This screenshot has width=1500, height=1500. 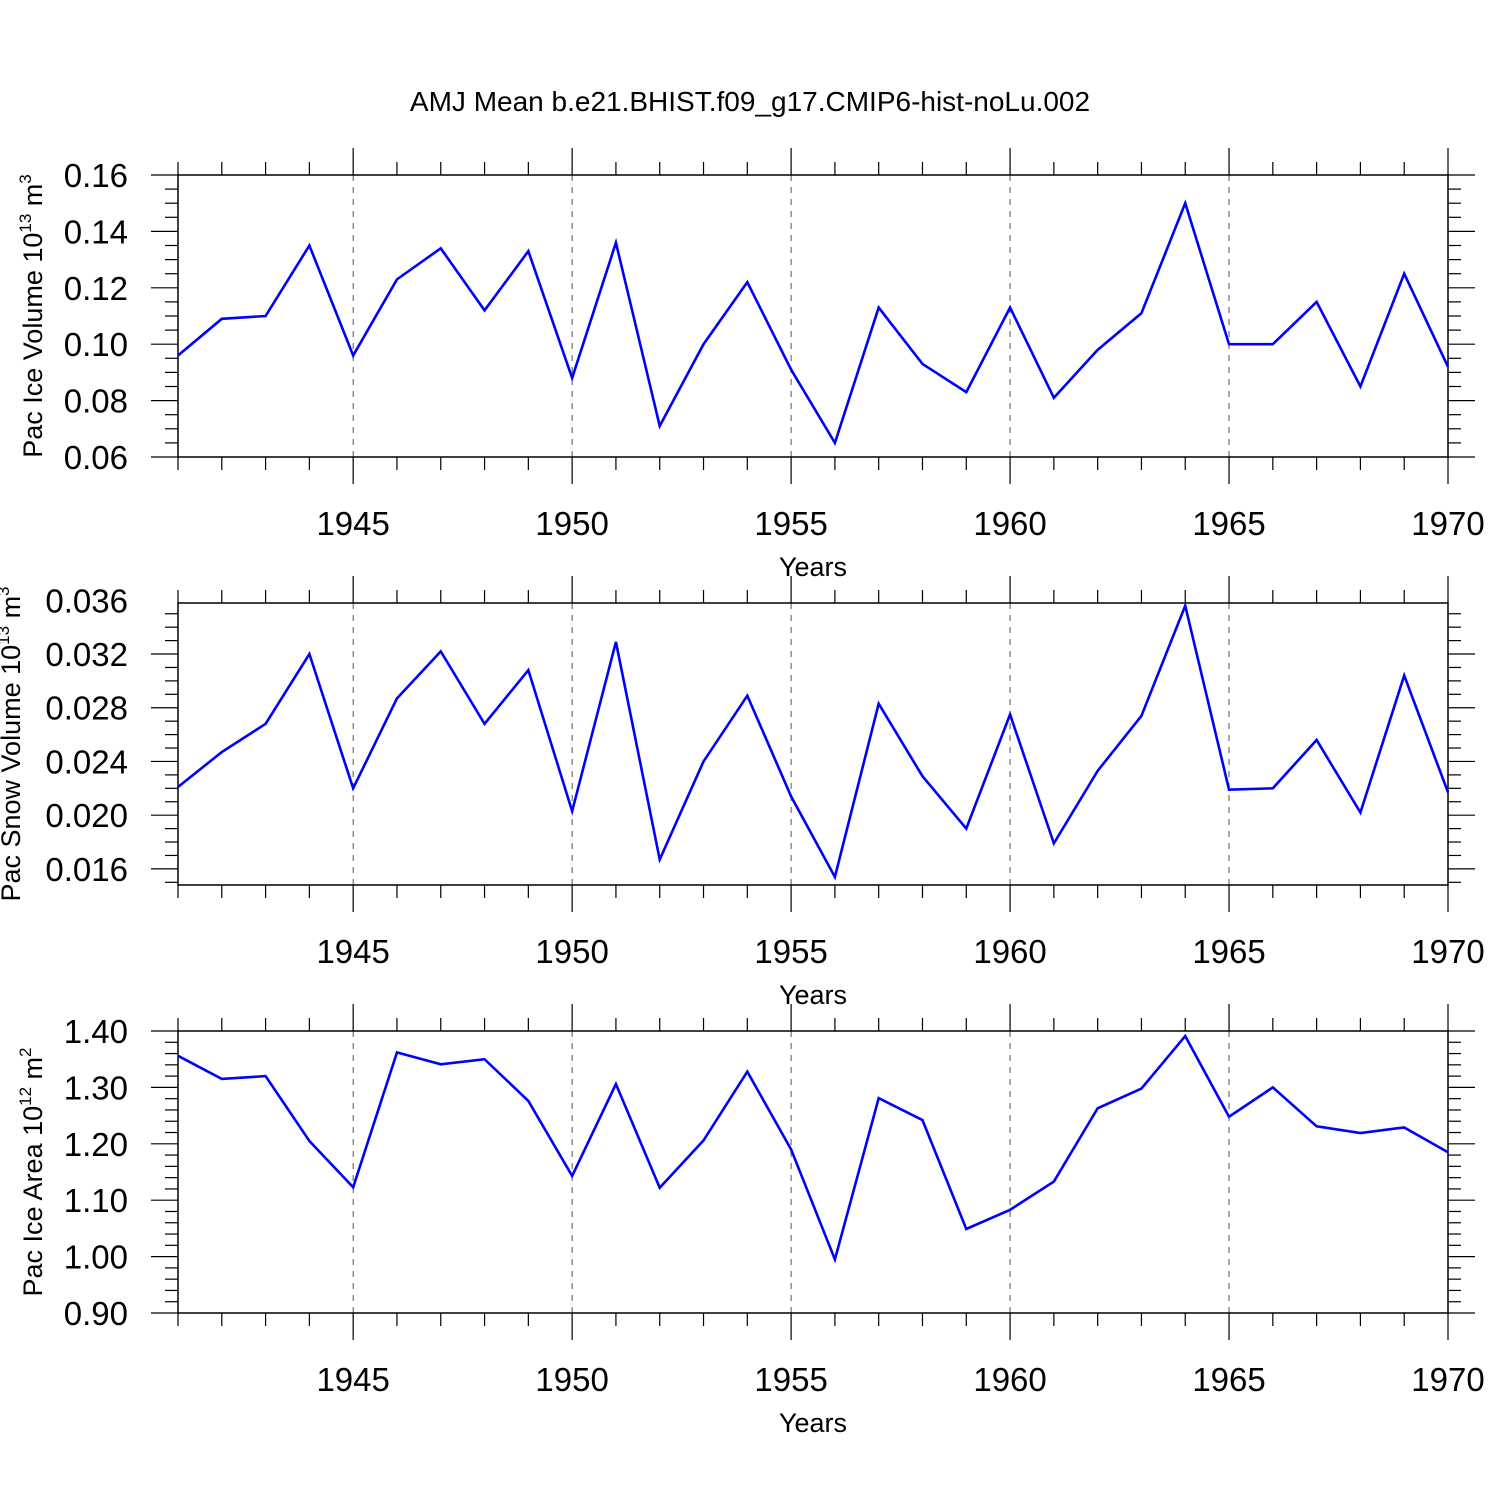 I want to click on y-tick-label: 0.08, so click(x=96, y=401).